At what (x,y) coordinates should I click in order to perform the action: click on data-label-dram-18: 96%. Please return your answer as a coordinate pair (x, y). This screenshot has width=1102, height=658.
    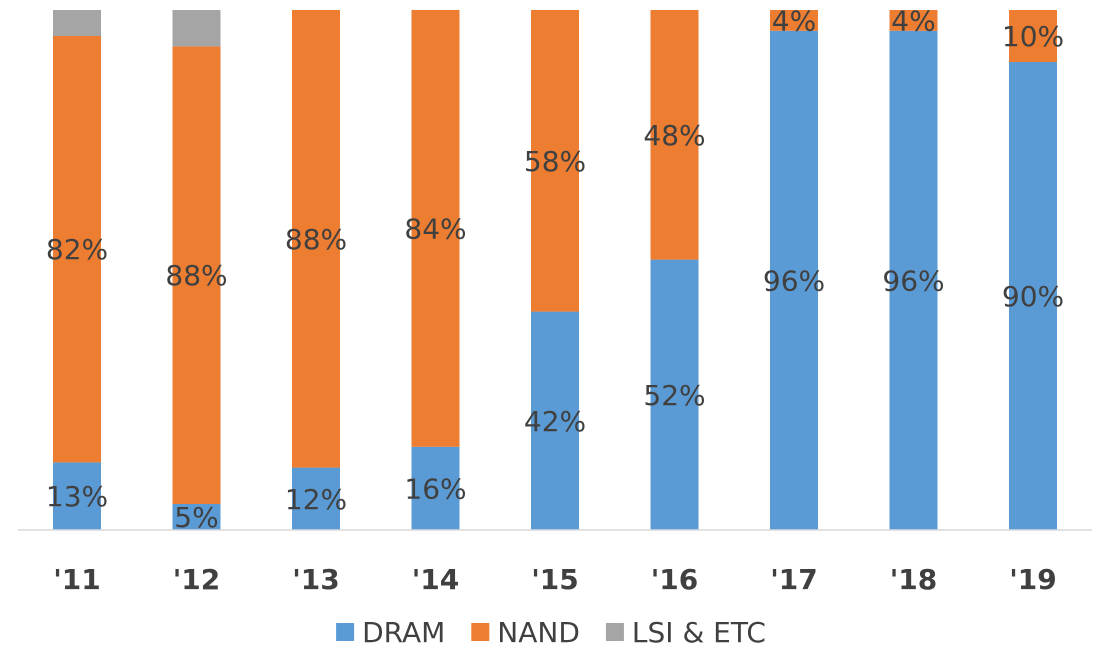
    Looking at the image, I should click on (913, 280).